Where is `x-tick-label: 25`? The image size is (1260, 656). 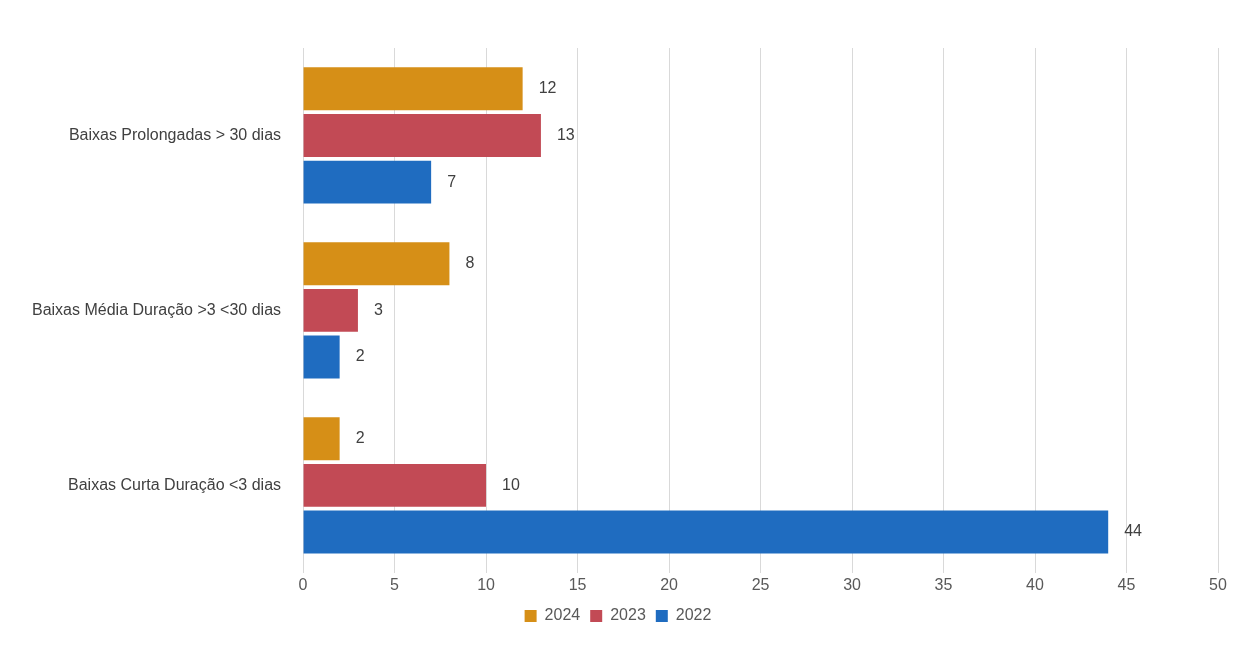 x-tick-label: 25 is located at coordinates (760, 584).